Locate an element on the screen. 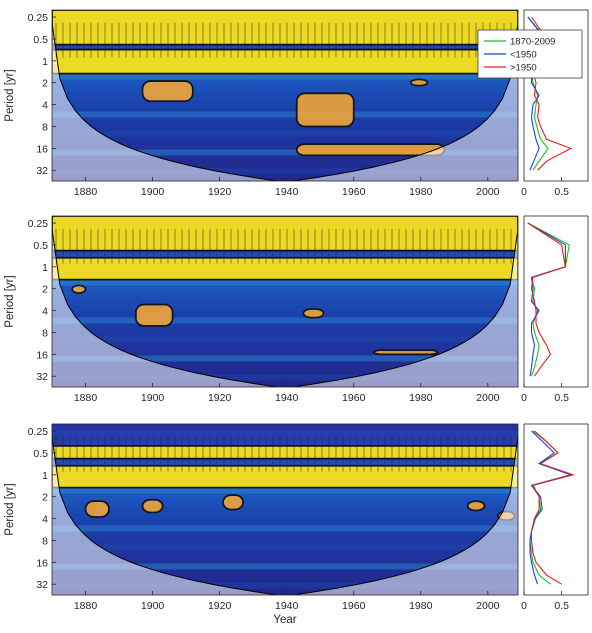 Image resolution: width=592 pixels, height=633 pixels. global-spectrum-lines is located at coordinates (548, 299).